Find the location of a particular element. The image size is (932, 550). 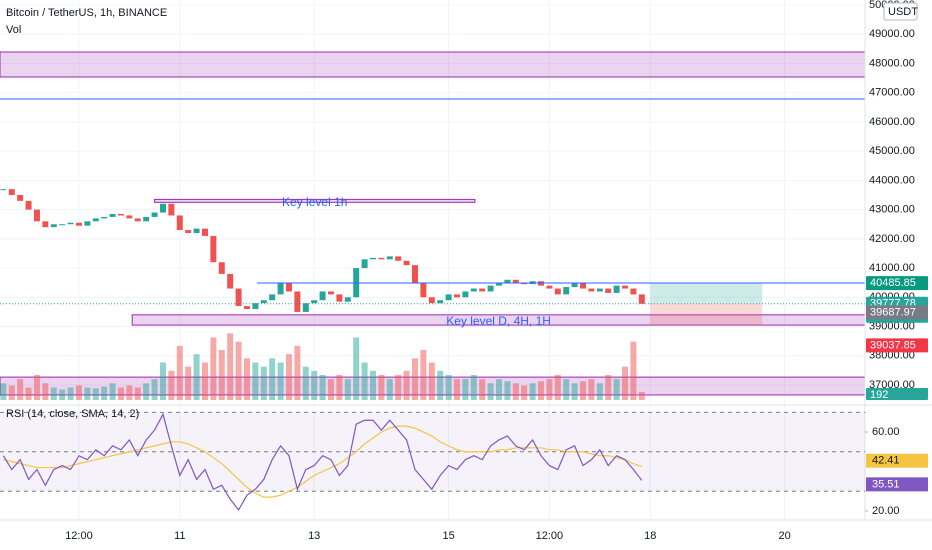

y-tick-label: 20.00 is located at coordinates (886, 511).